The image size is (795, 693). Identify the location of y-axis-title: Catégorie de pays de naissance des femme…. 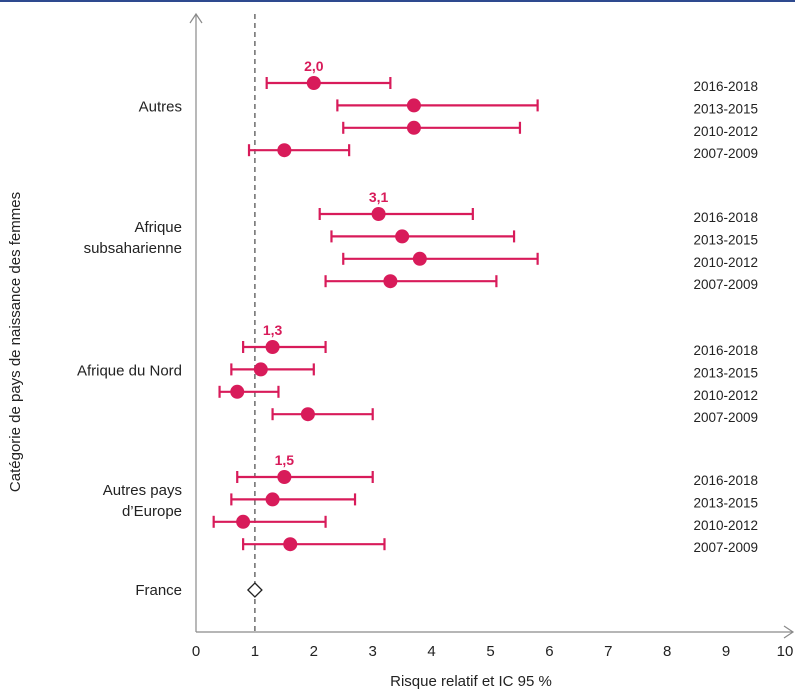
(15, 342).